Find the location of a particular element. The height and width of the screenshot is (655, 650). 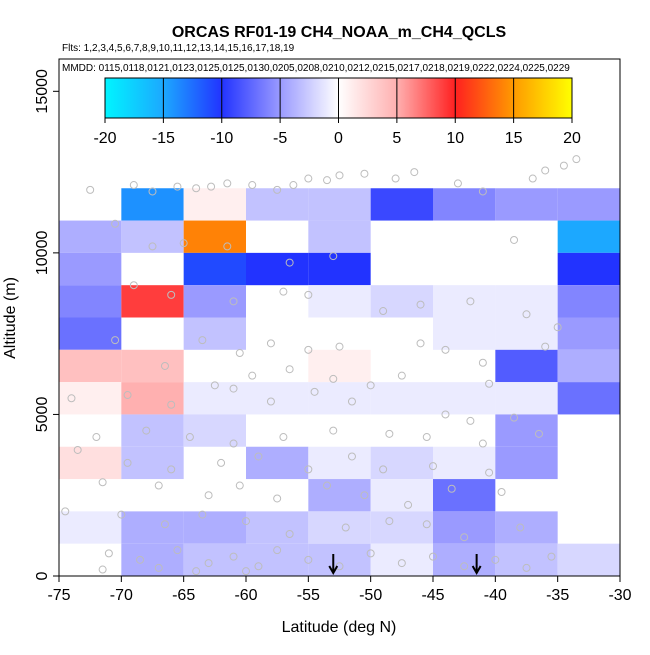

x-tick-label: -75 is located at coordinates (58, 595).